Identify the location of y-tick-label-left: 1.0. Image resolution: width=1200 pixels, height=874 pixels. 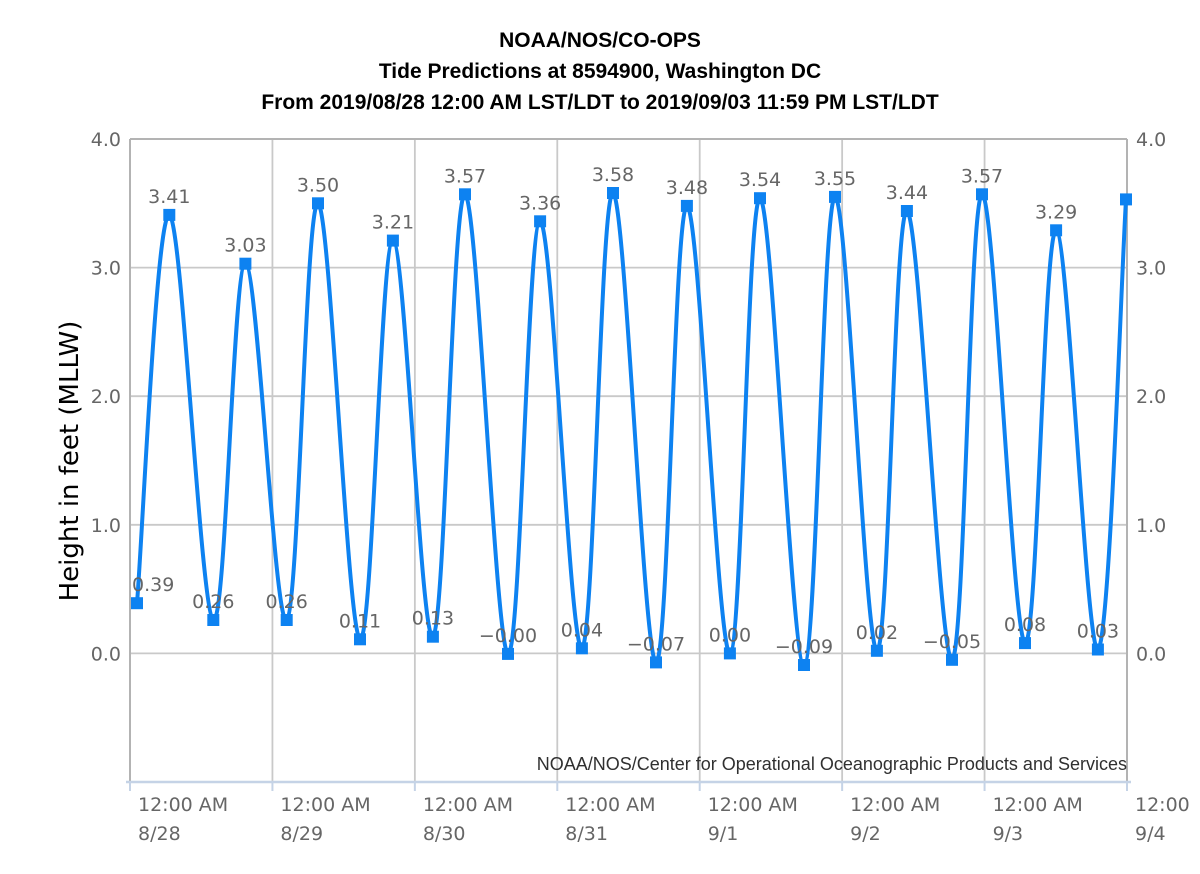
(106, 526).